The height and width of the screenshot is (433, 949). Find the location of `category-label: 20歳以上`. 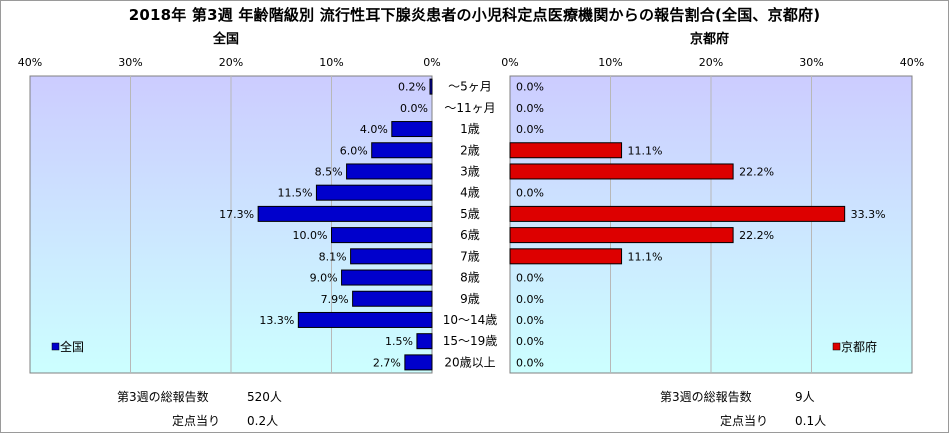

category-label: 20歳以上 is located at coordinates (469, 362).